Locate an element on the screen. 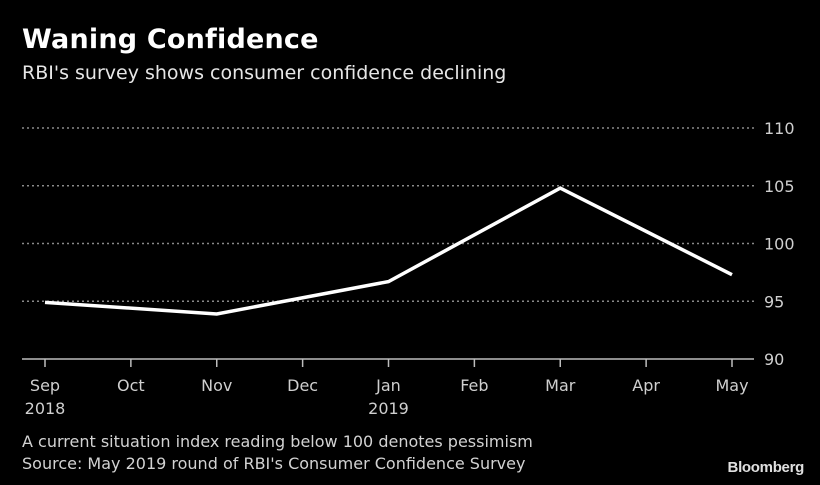 The width and height of the screenshot is (820, 485). x-tick-year-label: 2018 is located at coordinates (45, 408).